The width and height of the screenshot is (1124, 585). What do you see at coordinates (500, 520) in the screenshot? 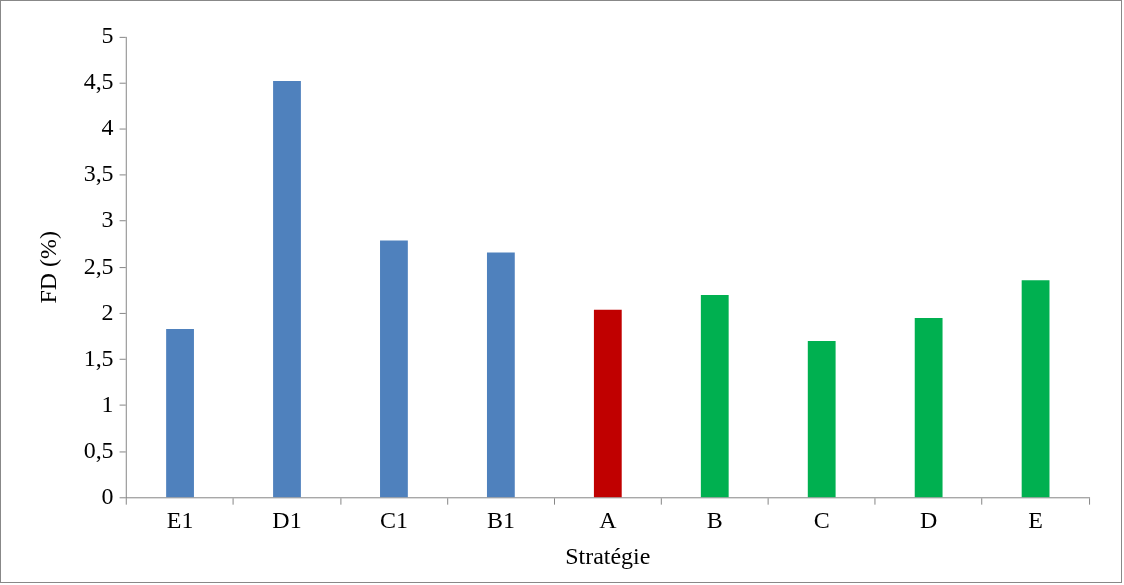
I see `x-tick-label: B1` at bounding box center [500, 520].